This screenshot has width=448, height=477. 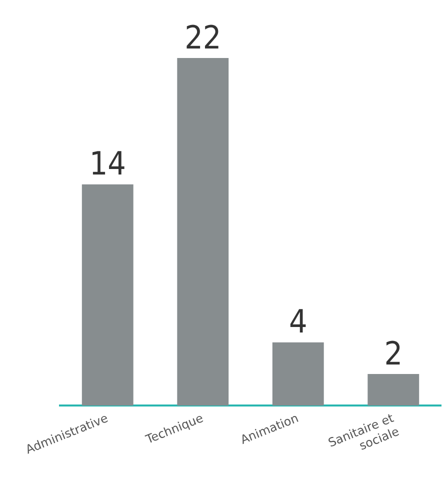 I want to click on data-label: 4, so click(x=298, y=321).